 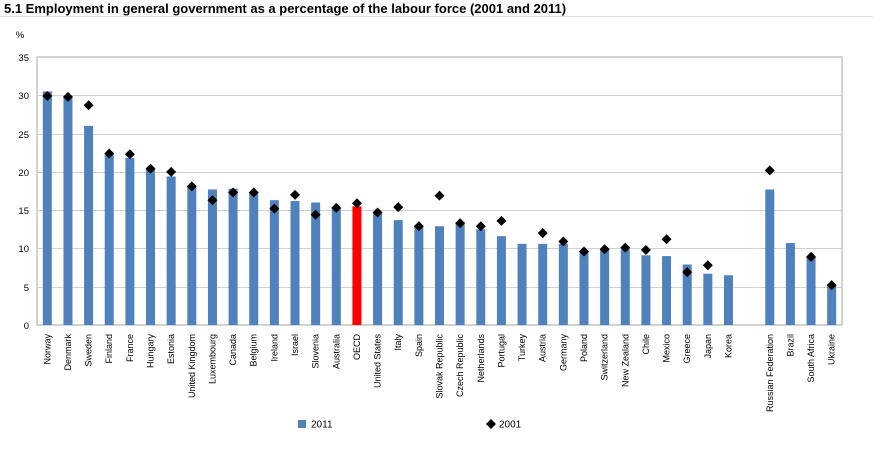 What do you see at coordinates (171, 349) in the screenshot?
I see `x-tick-label: Estonia` at bounding box center [171, 349].